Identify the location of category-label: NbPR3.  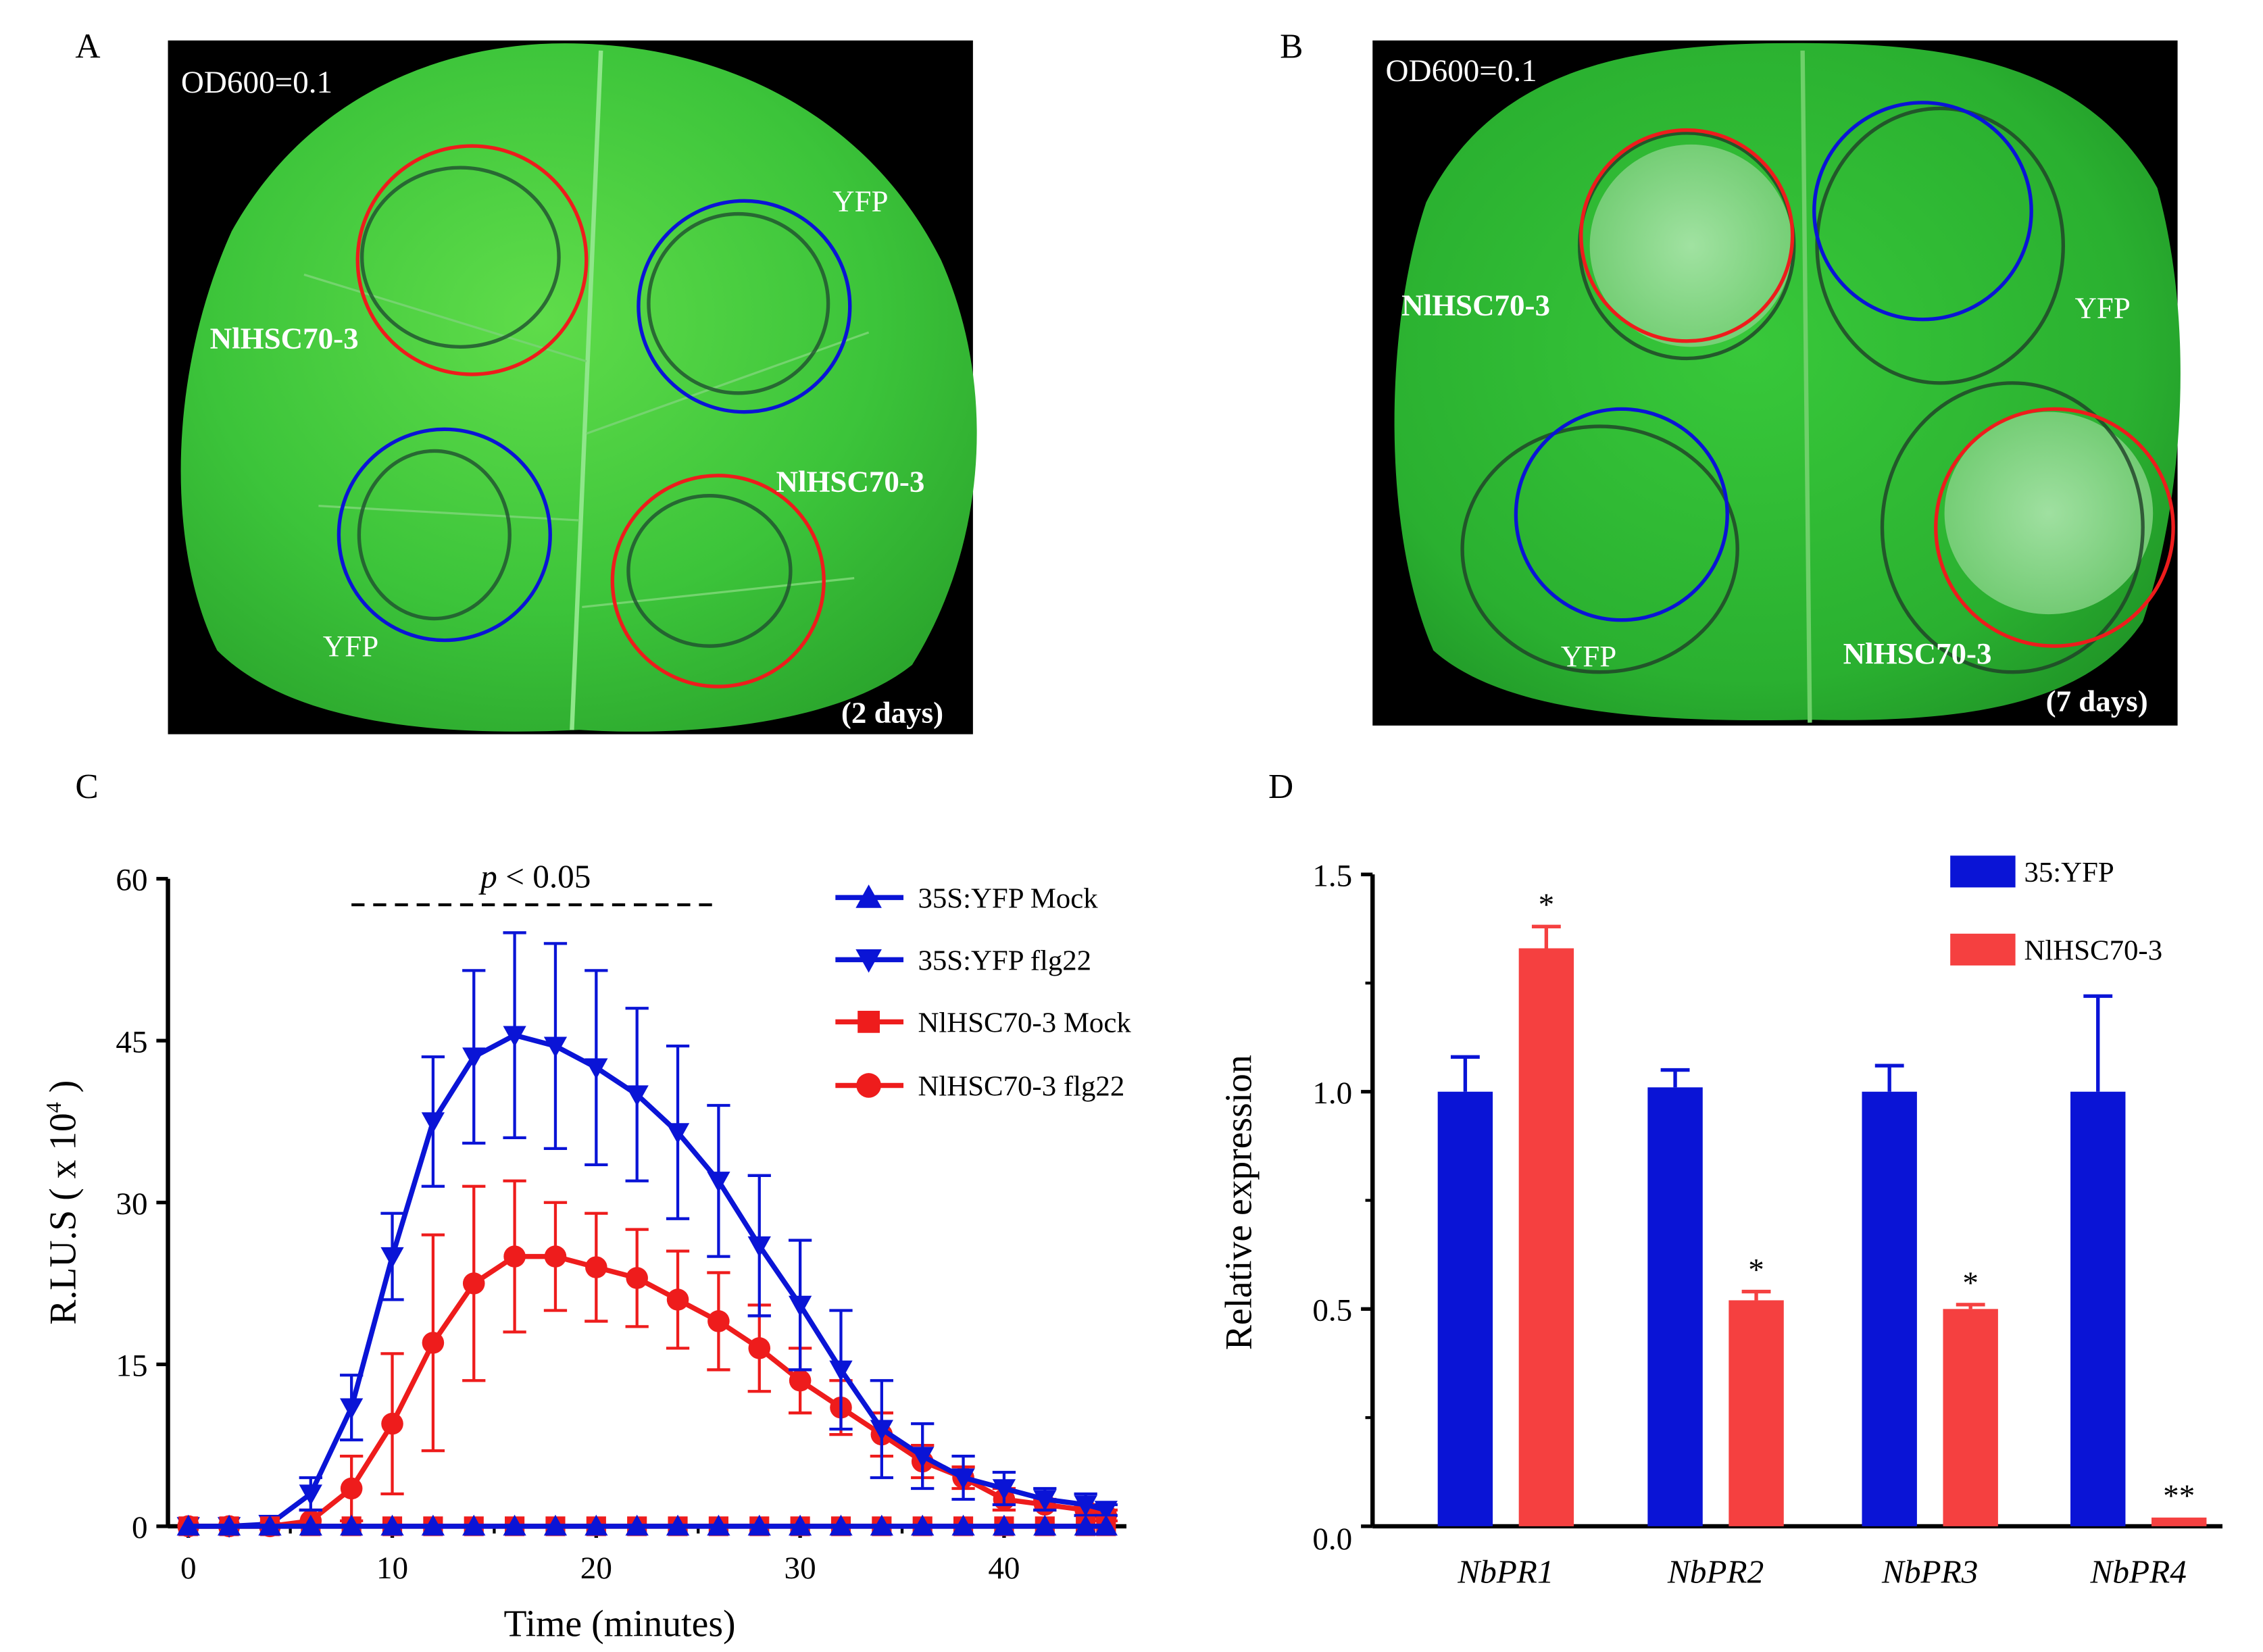
(1929, 1571).